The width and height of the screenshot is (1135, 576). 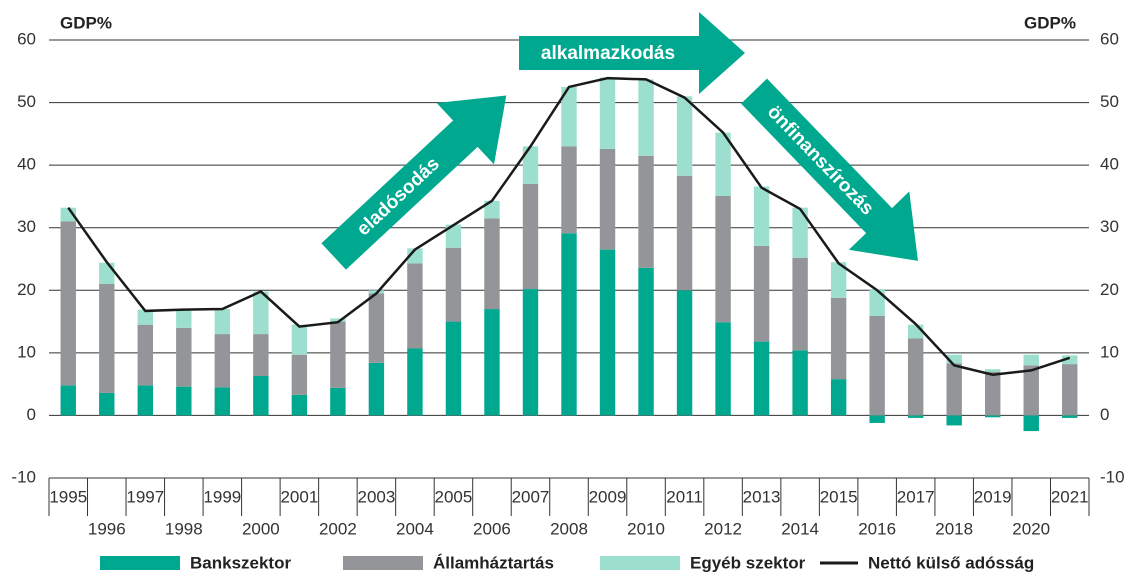 What do you see at coordinates (877, 528) in the screenshot?
I see `x-tick-label: 2016` at bounding box center [877, 528].